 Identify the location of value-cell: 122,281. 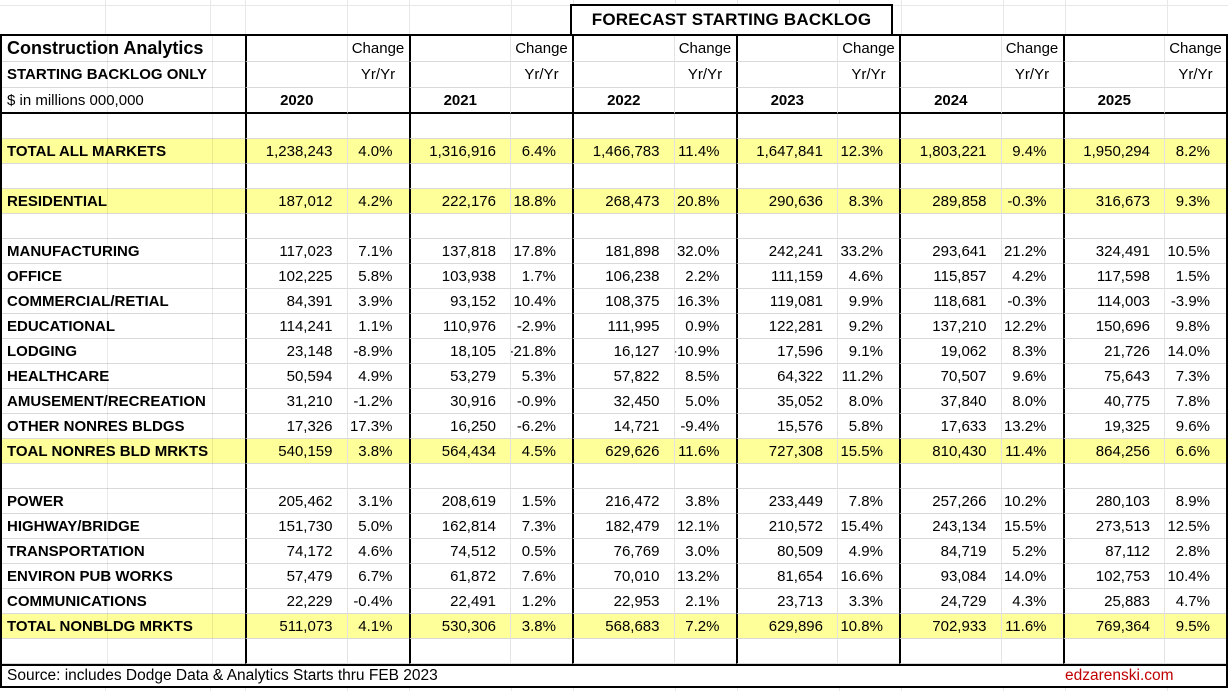
(786, 326).